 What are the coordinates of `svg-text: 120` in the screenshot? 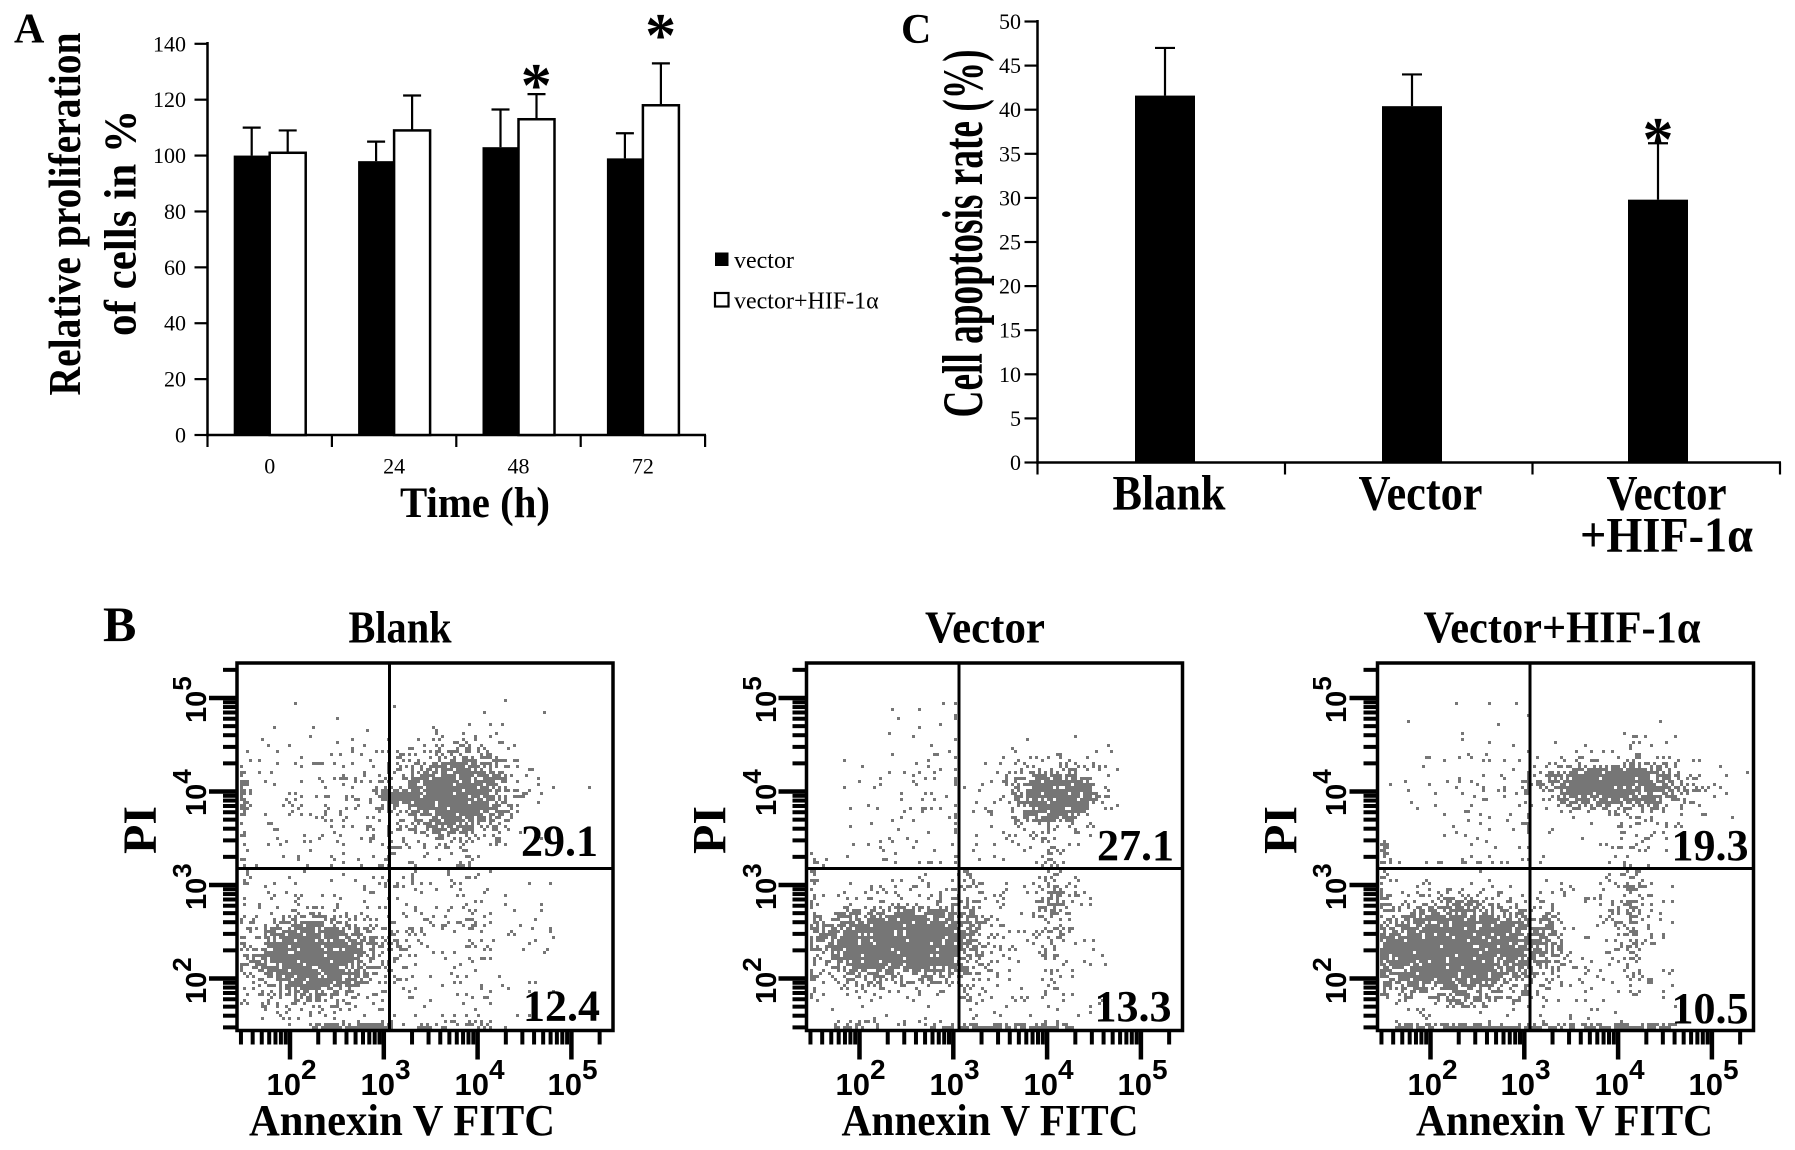 It's located at (169, 99).